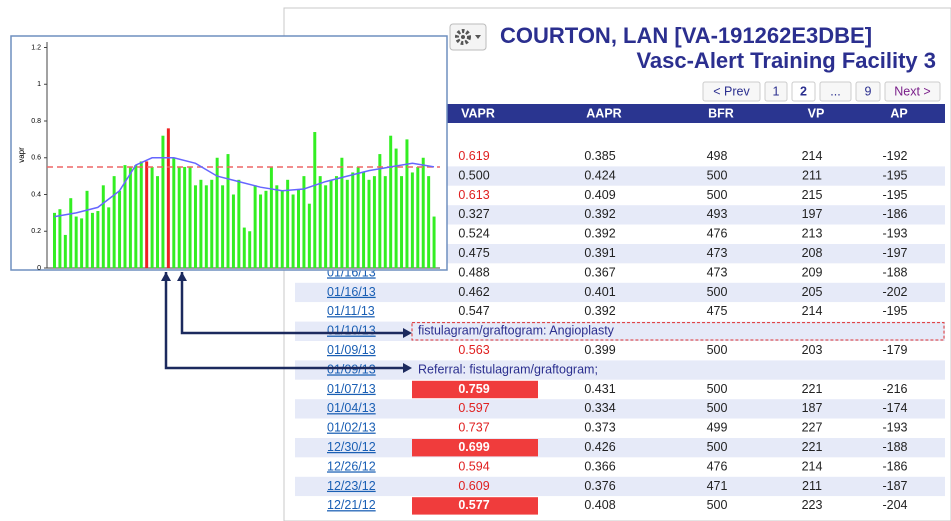  I want to click on page-button-label: < Prev, so click(731, 91).